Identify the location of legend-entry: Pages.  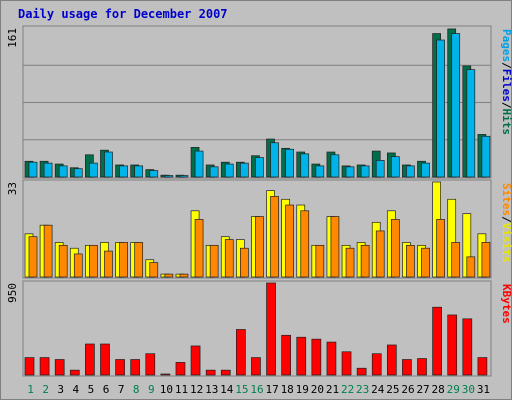
(506, 45).